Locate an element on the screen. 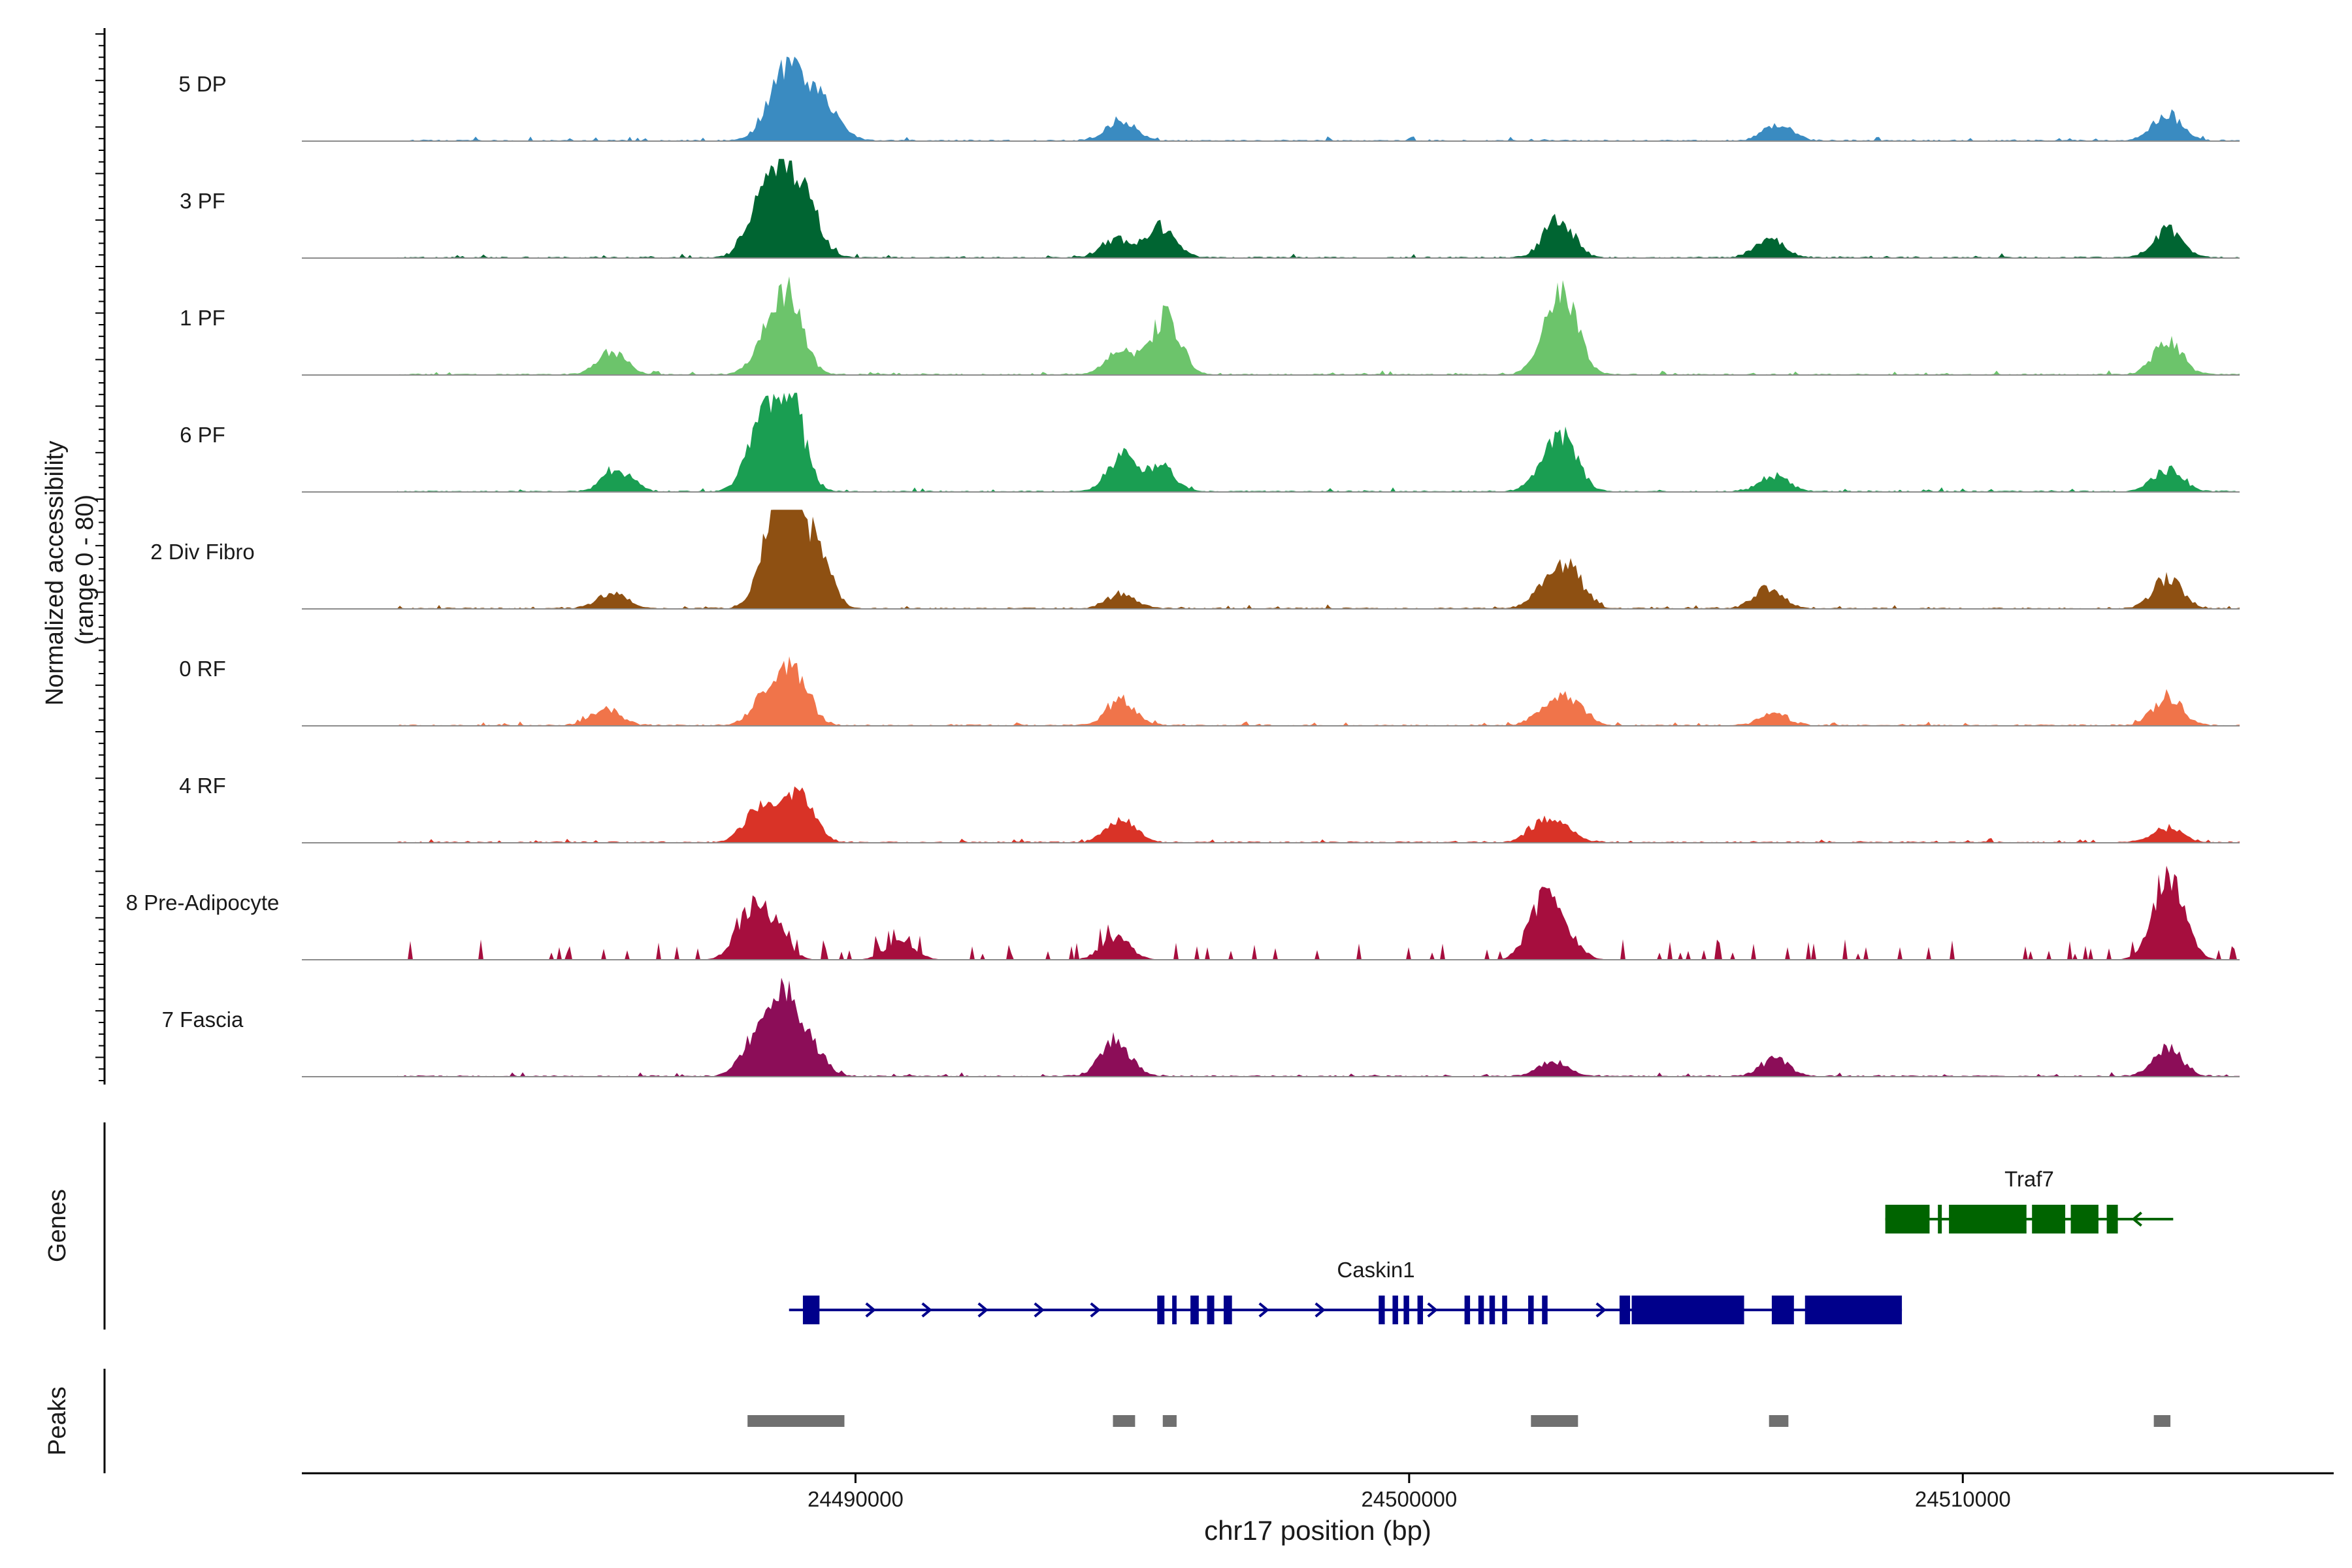  x-tick-label: 24490000 is located at coordinates (856, 1499).